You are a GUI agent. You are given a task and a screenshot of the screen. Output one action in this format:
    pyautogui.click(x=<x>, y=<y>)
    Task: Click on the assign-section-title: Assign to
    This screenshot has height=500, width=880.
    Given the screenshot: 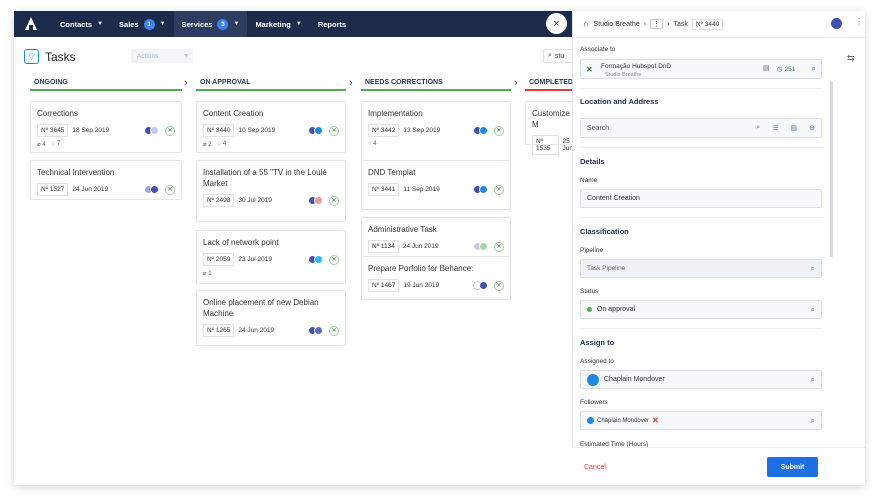 What is the action you would take?
    pyautogui.click(x=597, y=342)
    